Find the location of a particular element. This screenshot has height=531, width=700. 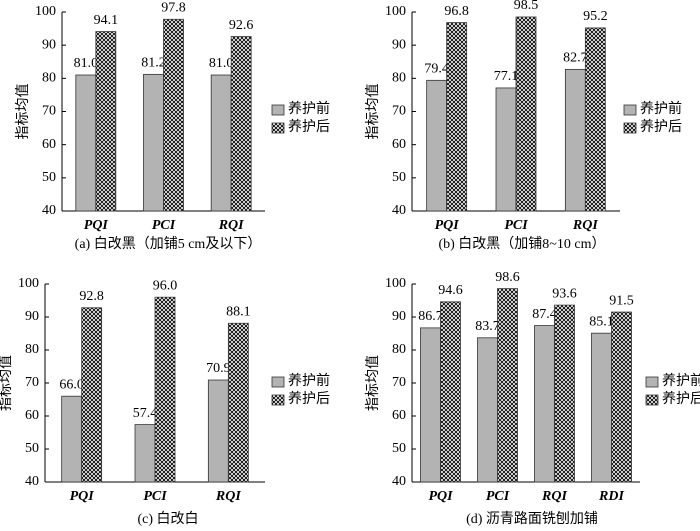

value-label: 96.0 is located at coordinates (165, 285).